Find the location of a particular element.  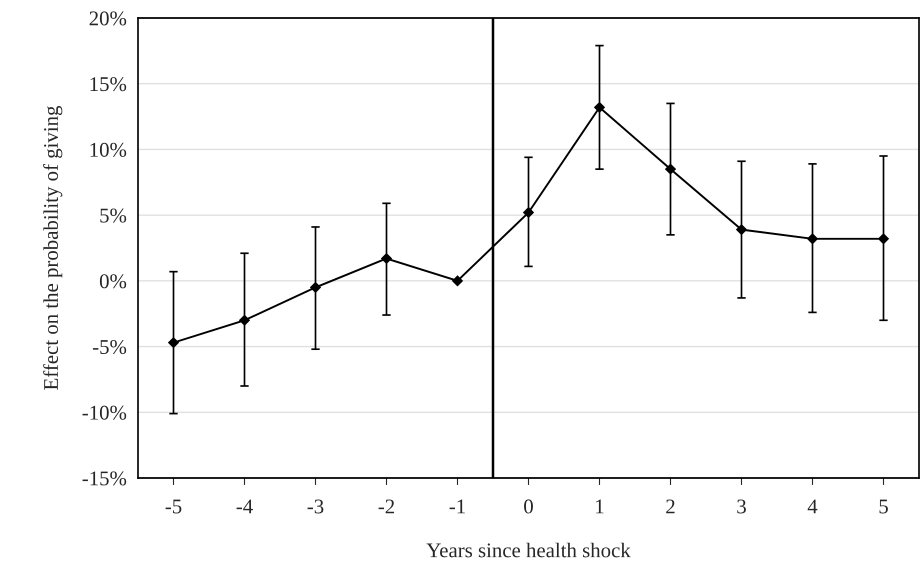

y-tick-label: 20% is located at coordinates (108, 18).